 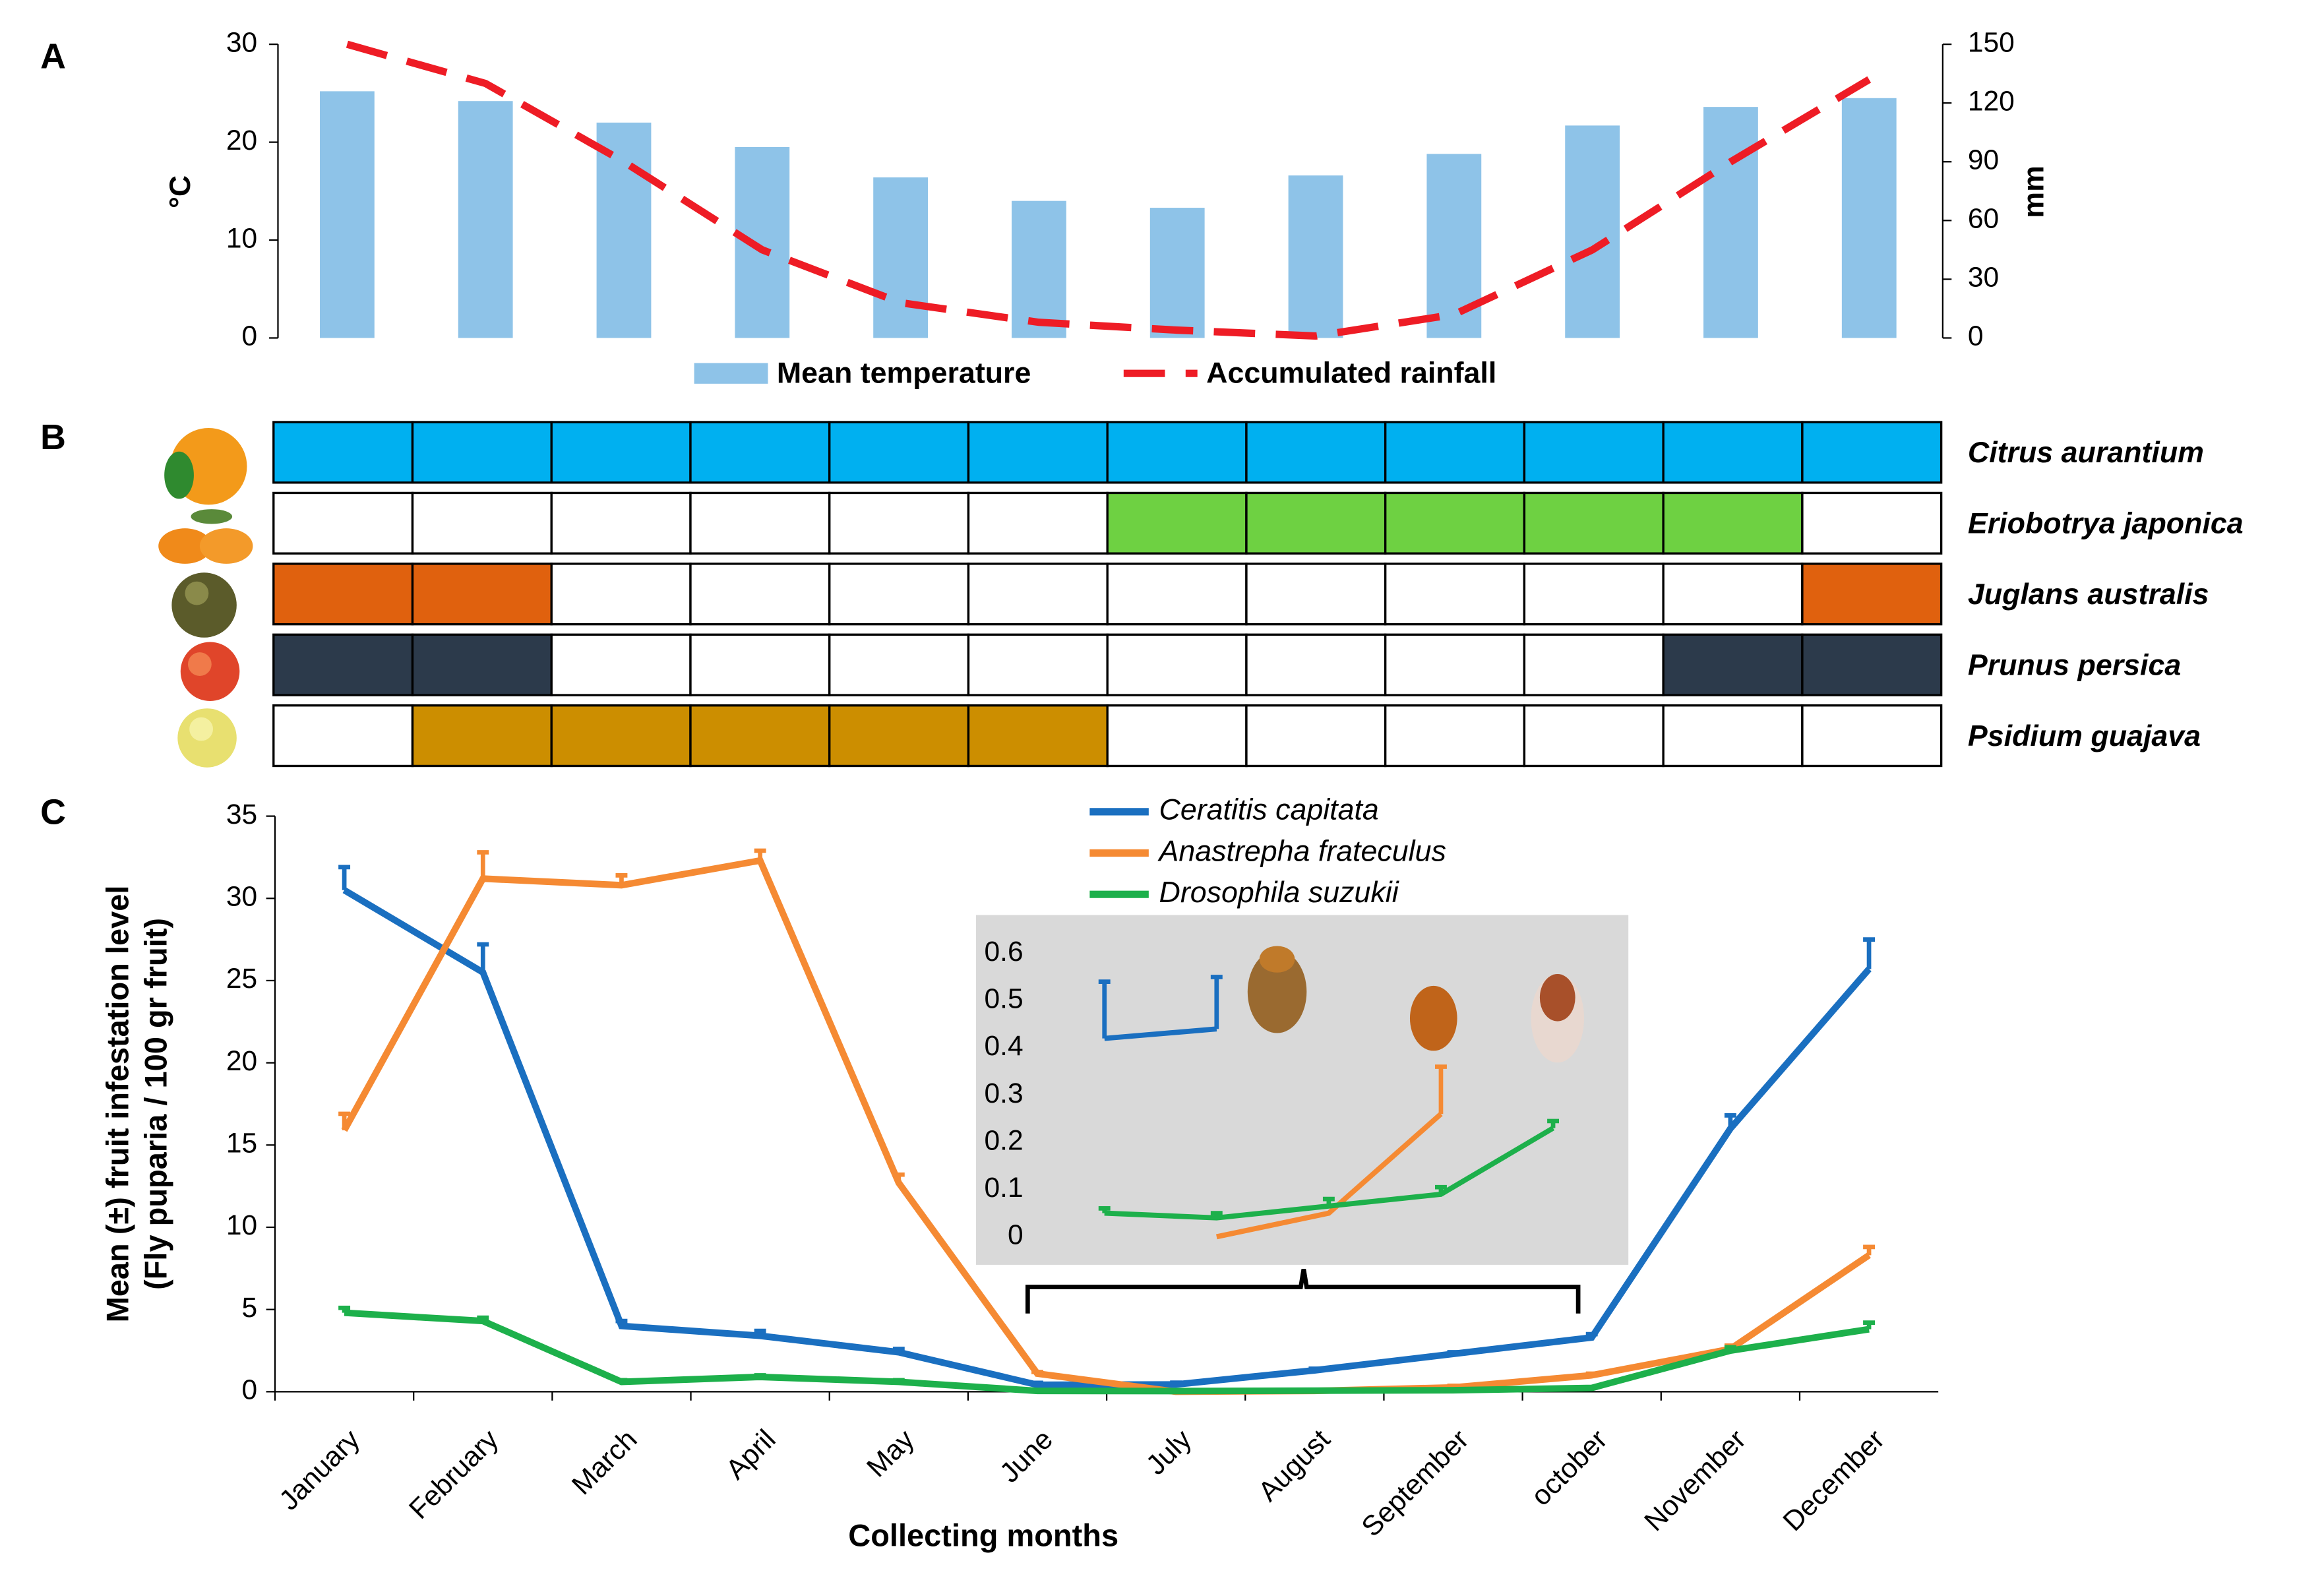 I want to click on inset-y-tick-label: 0.4, so click(x=1004, y=1046).